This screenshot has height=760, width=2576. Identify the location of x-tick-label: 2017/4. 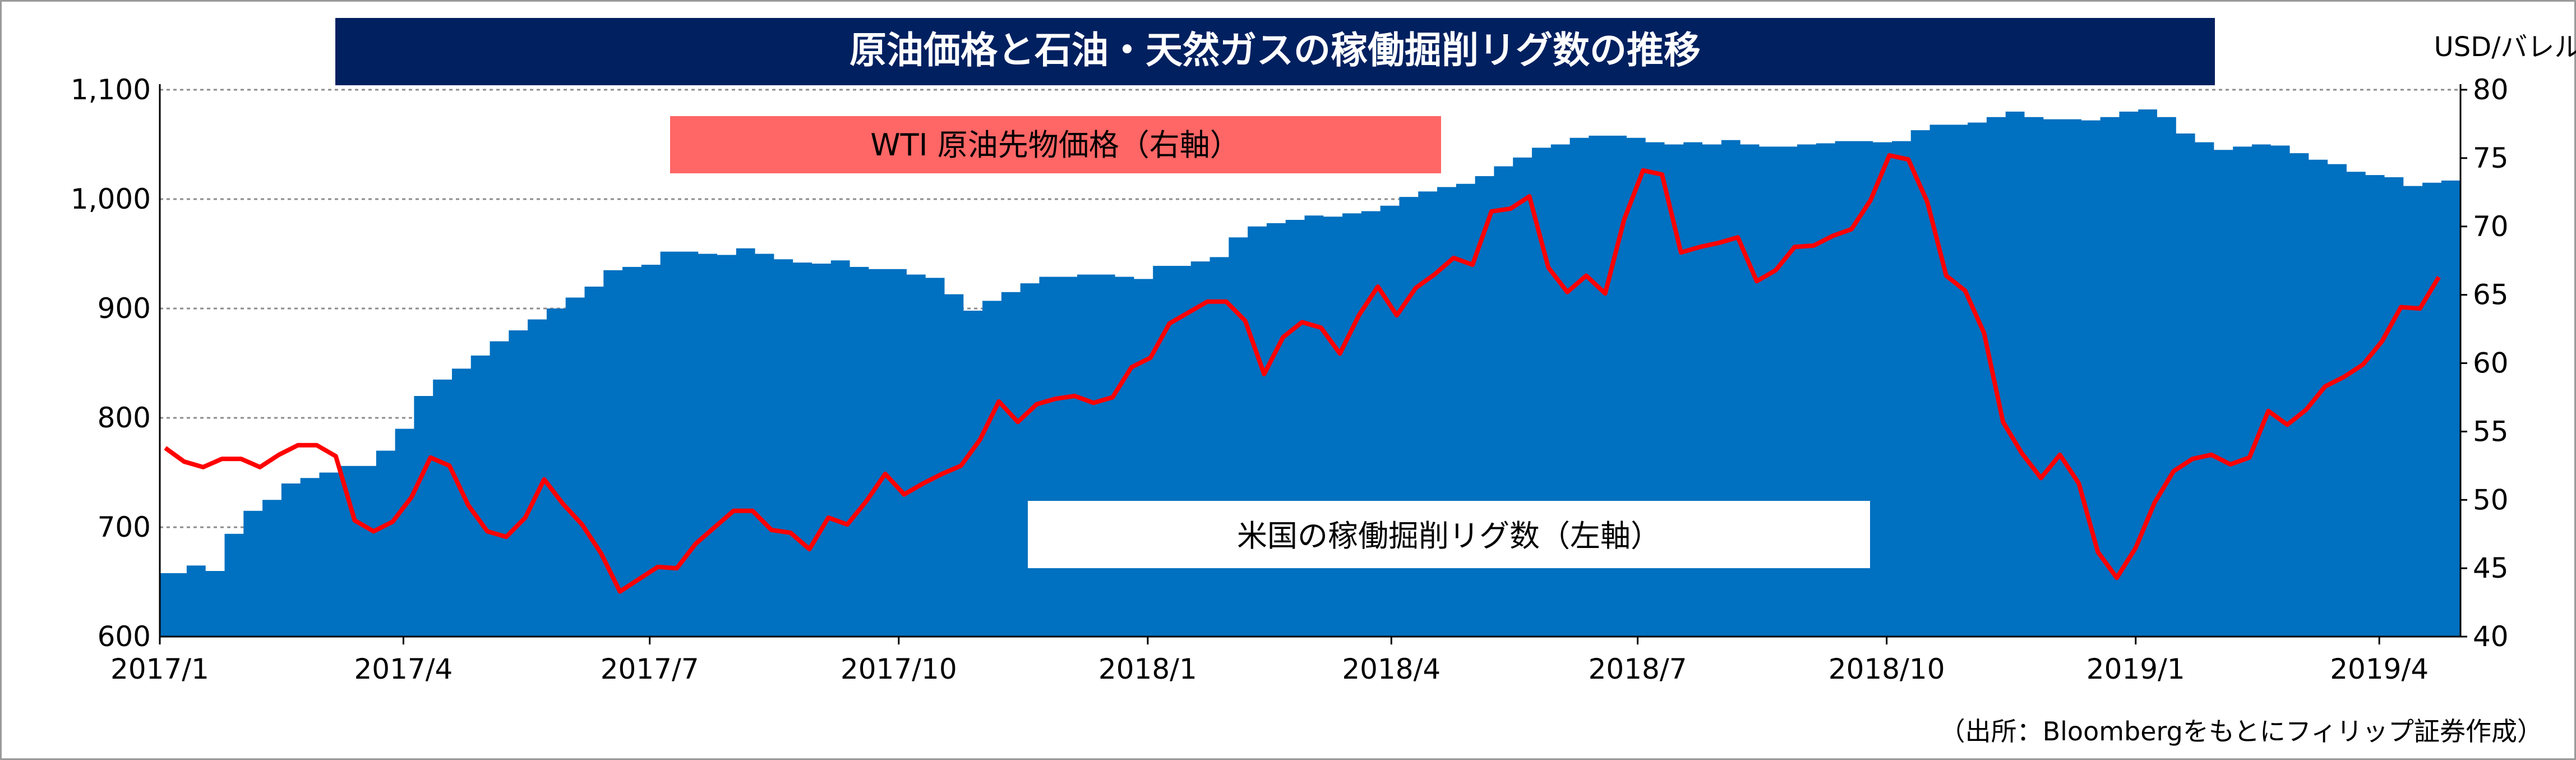
(403, 669).